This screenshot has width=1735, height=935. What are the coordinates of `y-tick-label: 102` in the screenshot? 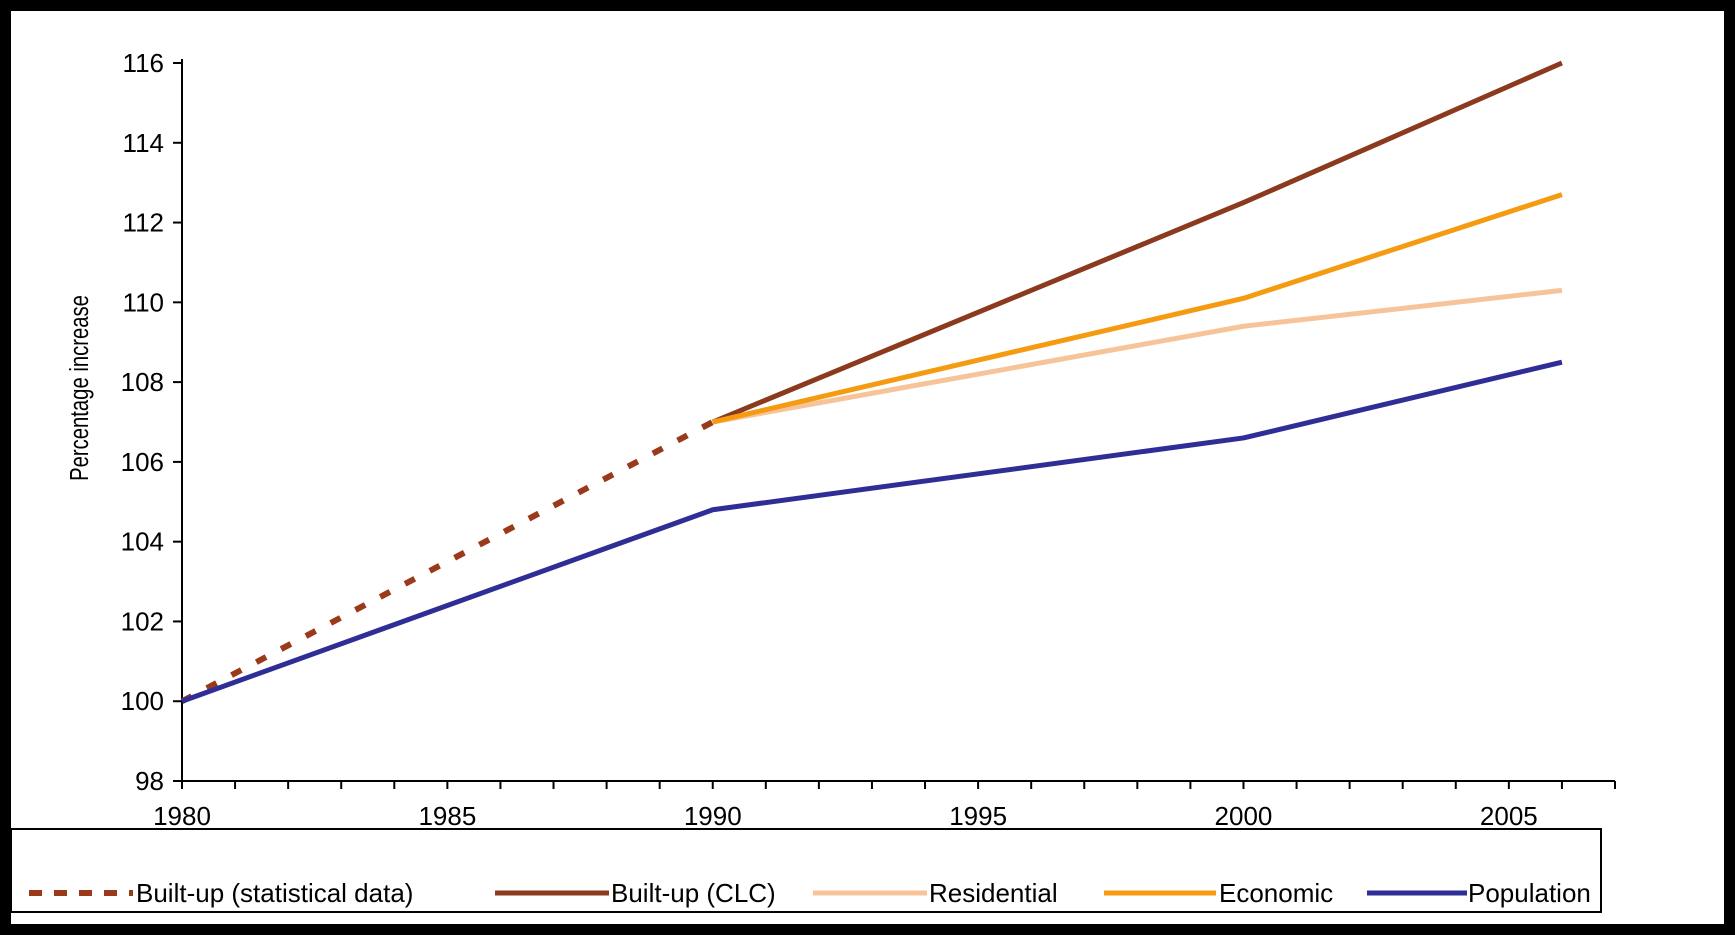 It's located at (142, 621).